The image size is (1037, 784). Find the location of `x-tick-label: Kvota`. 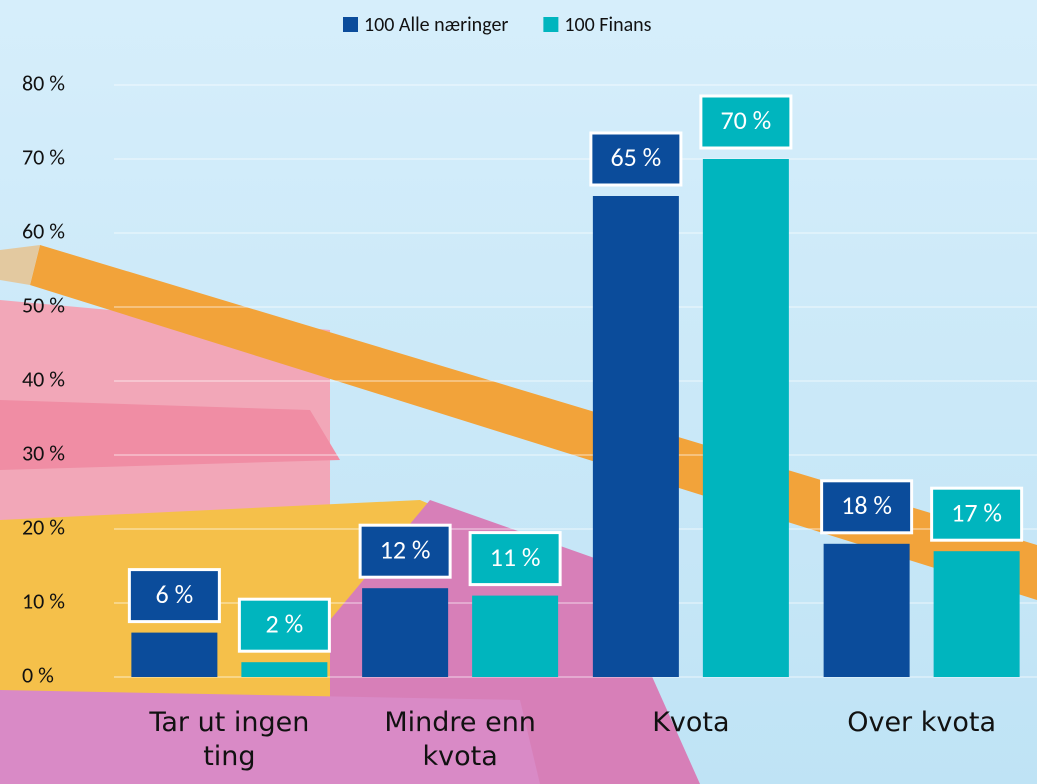

x-tick-label: Kvota is located at coordinates (691, 722).